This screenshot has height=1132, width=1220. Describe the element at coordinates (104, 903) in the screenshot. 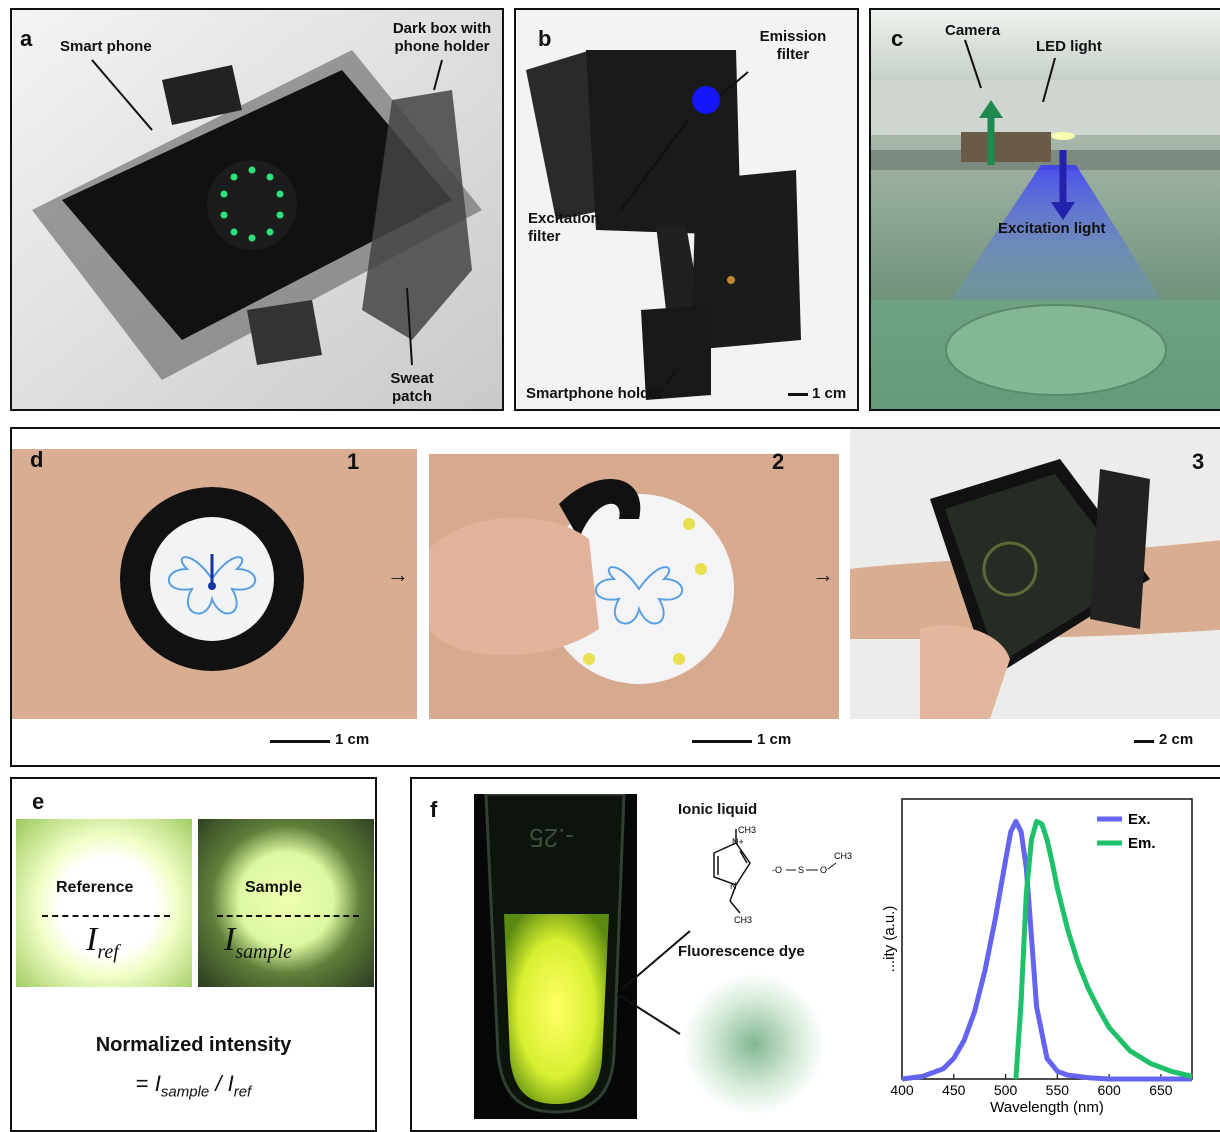

I see `reference-image` at that location.